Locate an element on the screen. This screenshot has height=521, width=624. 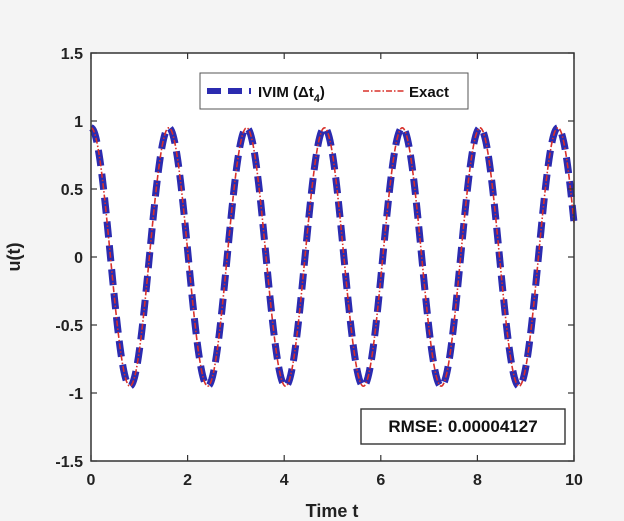
legend-label-ivim: IVIM (Δt4) is located at coordinates (291, 94).